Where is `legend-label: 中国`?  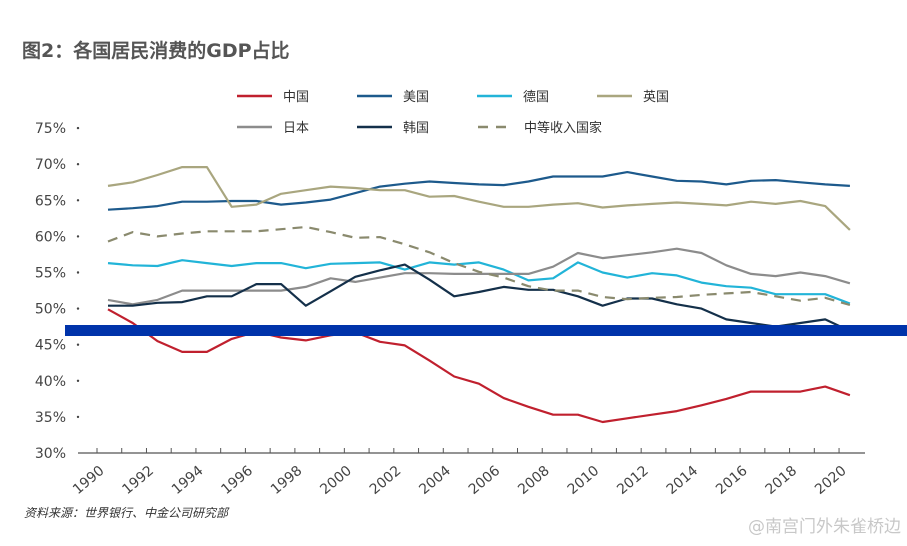
legend-label: 中国 is located at coordinates (296, 97).